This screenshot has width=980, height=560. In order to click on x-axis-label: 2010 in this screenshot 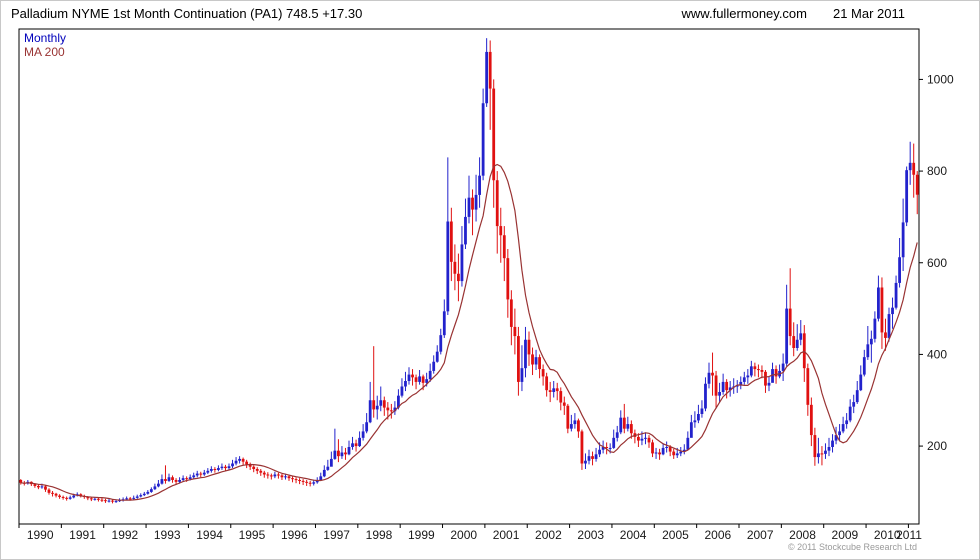, I will do `click(887, 535)`.